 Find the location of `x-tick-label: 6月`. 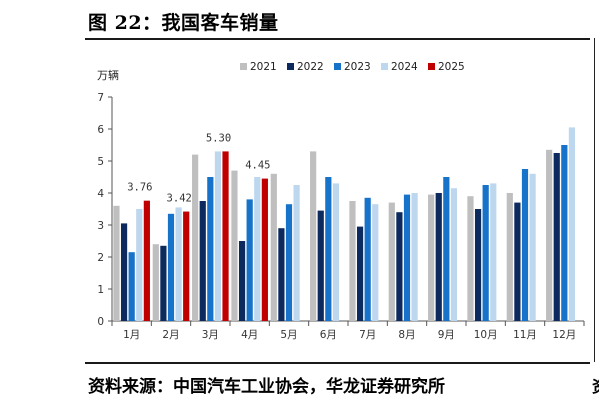

x-tick-label: 6月 is located at coordinates (328, 335).